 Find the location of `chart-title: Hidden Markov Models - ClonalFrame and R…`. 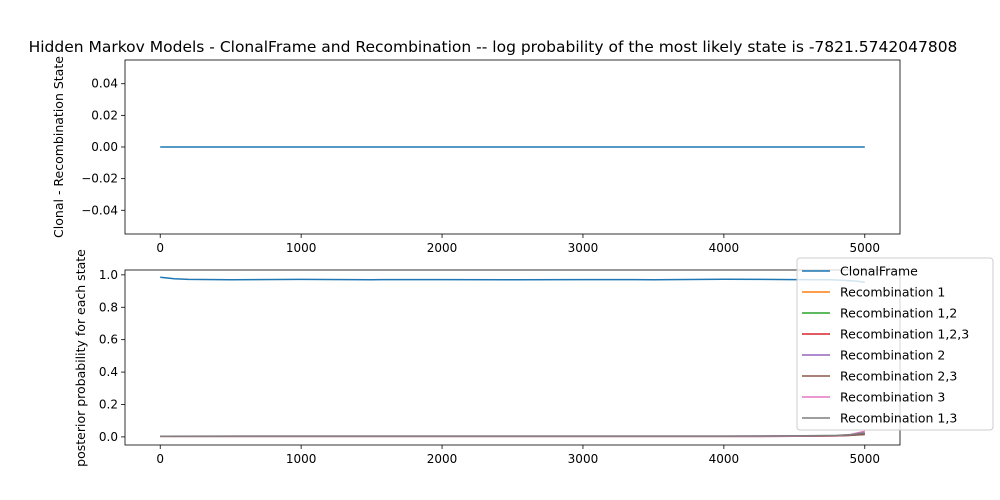

chart-title: Hidden Markov Models - ClonalFrame and R… is located at coordinates (493, 47).